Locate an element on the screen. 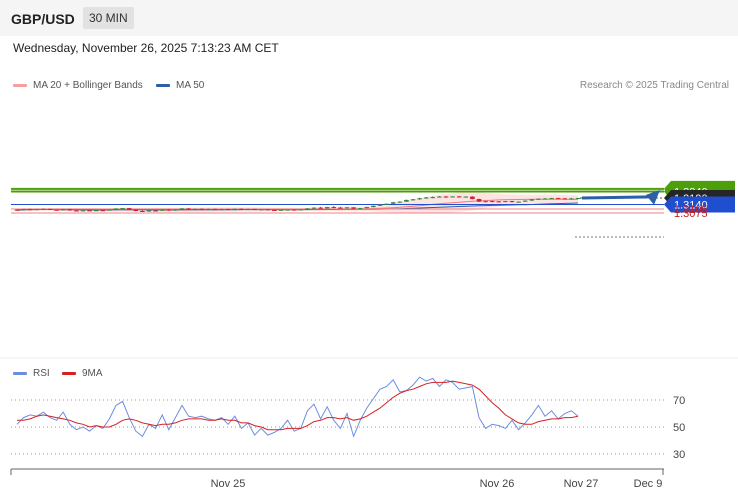 Image resolution: width=738 pixels, height=500 pixels. legend-rsi-label: RSI is located at coordinates (41, 373).